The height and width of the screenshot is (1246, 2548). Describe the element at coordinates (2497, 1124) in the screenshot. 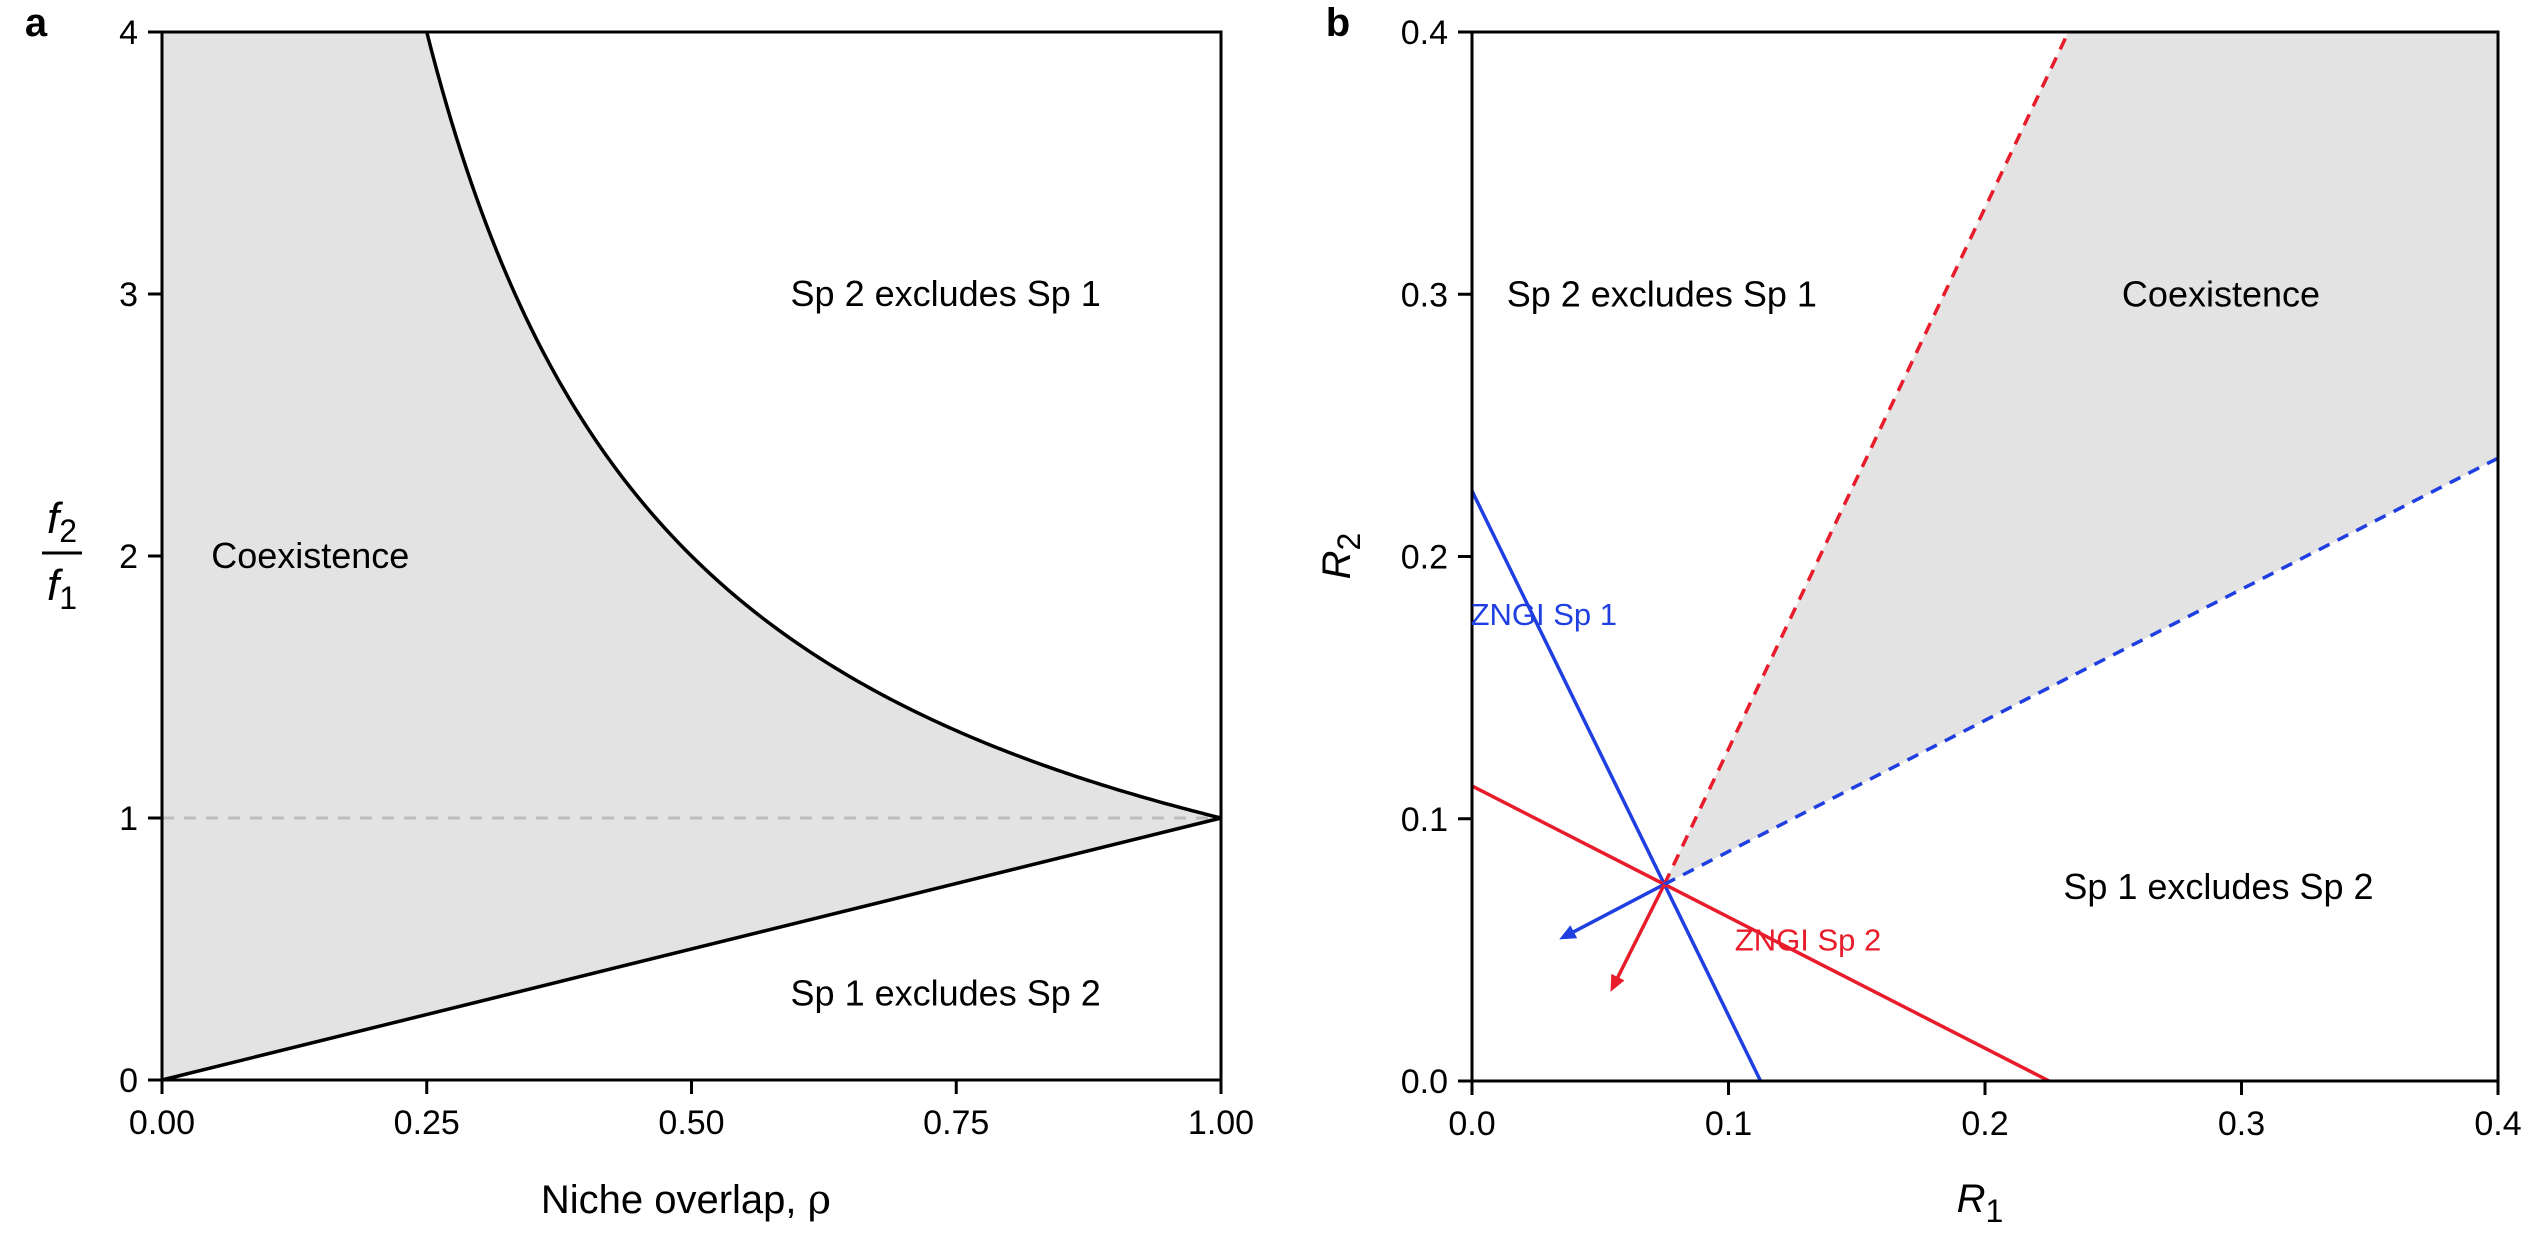

I see `b-x-tick-label: 0.4` at that location.